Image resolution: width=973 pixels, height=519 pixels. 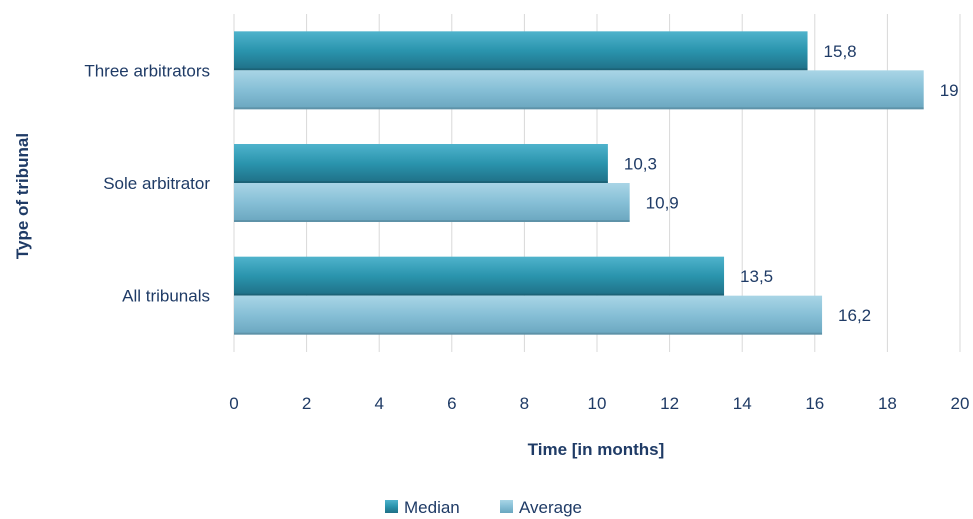 I want to click on category-label: All tribunals, so click(x=166, y=296).